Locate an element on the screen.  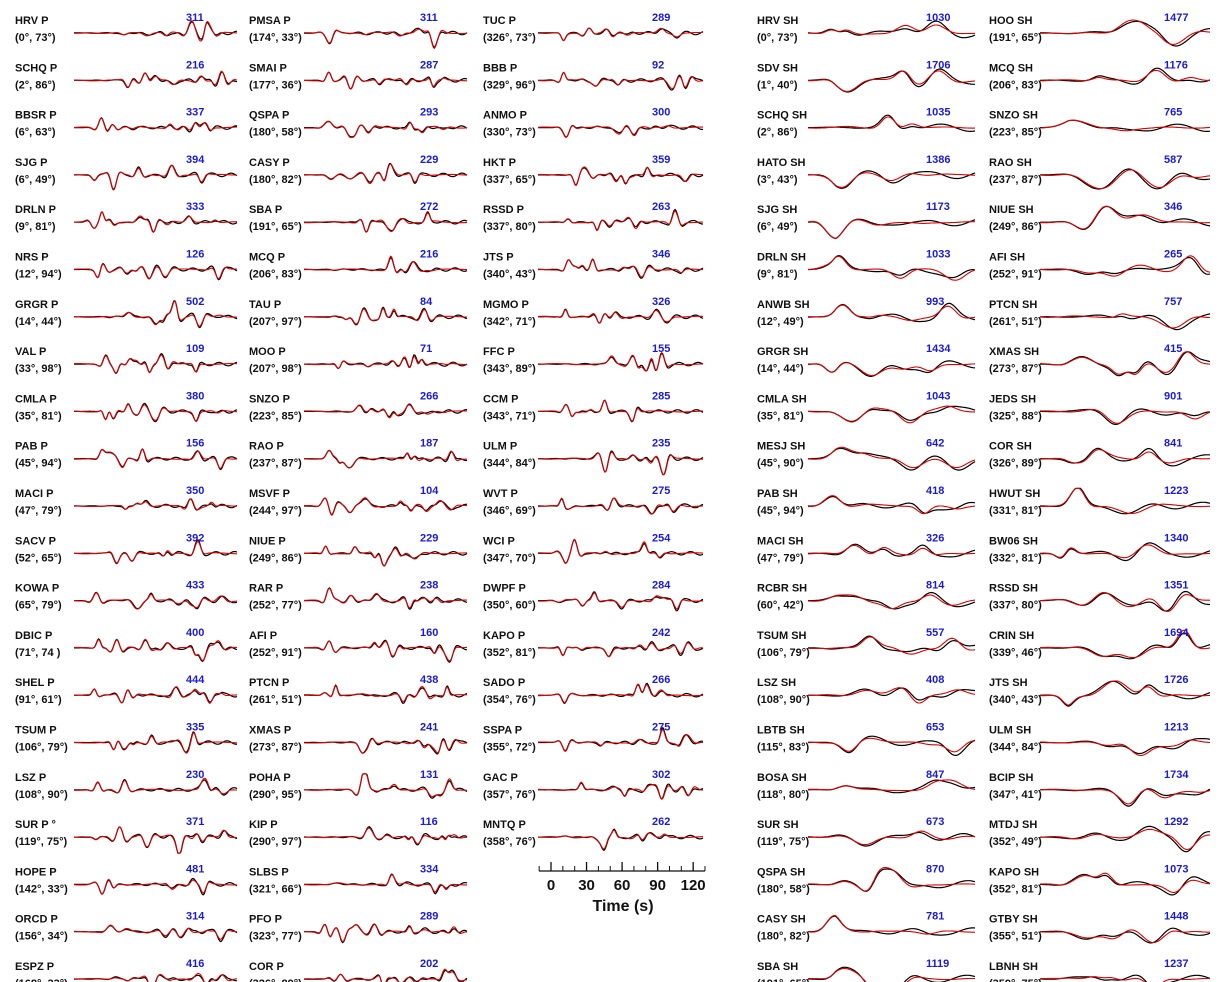
amplitude-value: 289 is located at coordinates (661, 18).